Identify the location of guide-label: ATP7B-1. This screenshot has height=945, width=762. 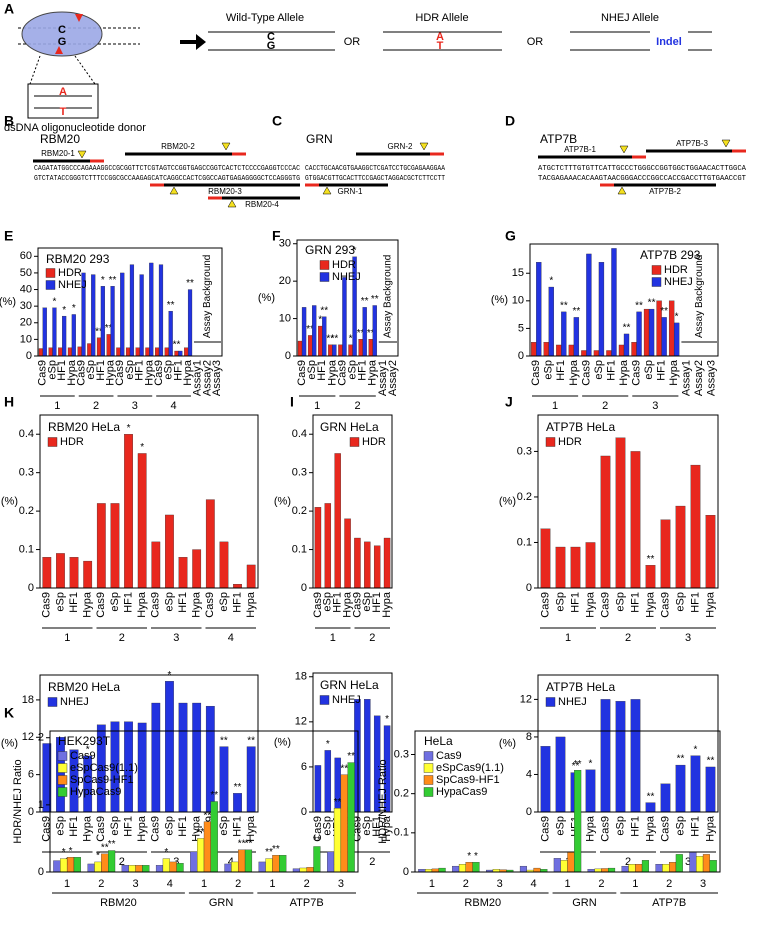
(580, 149).